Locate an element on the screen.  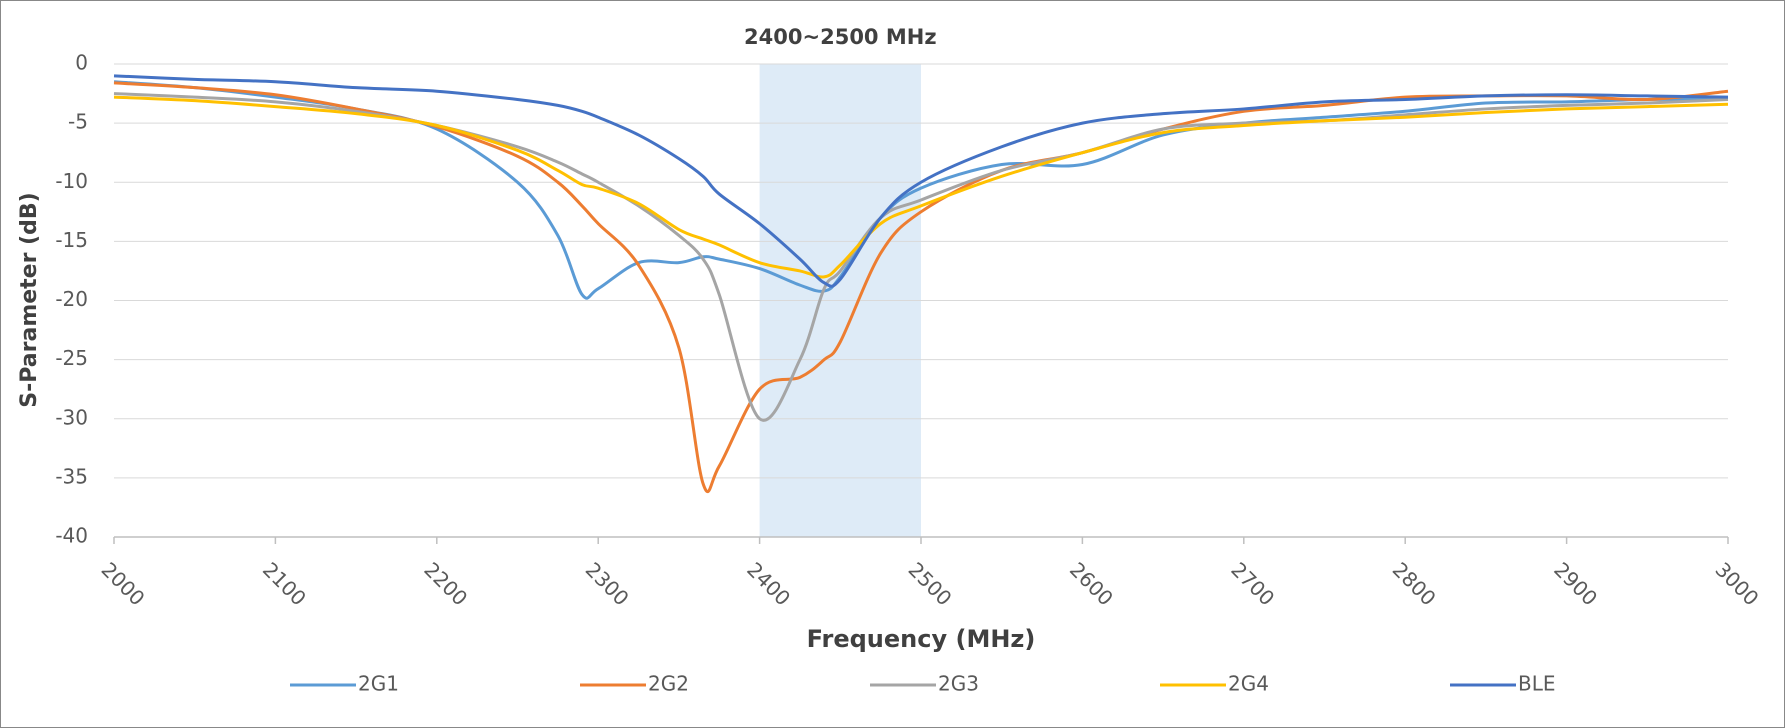
y-tick-label: -35 is located at coordinates (71, 476).